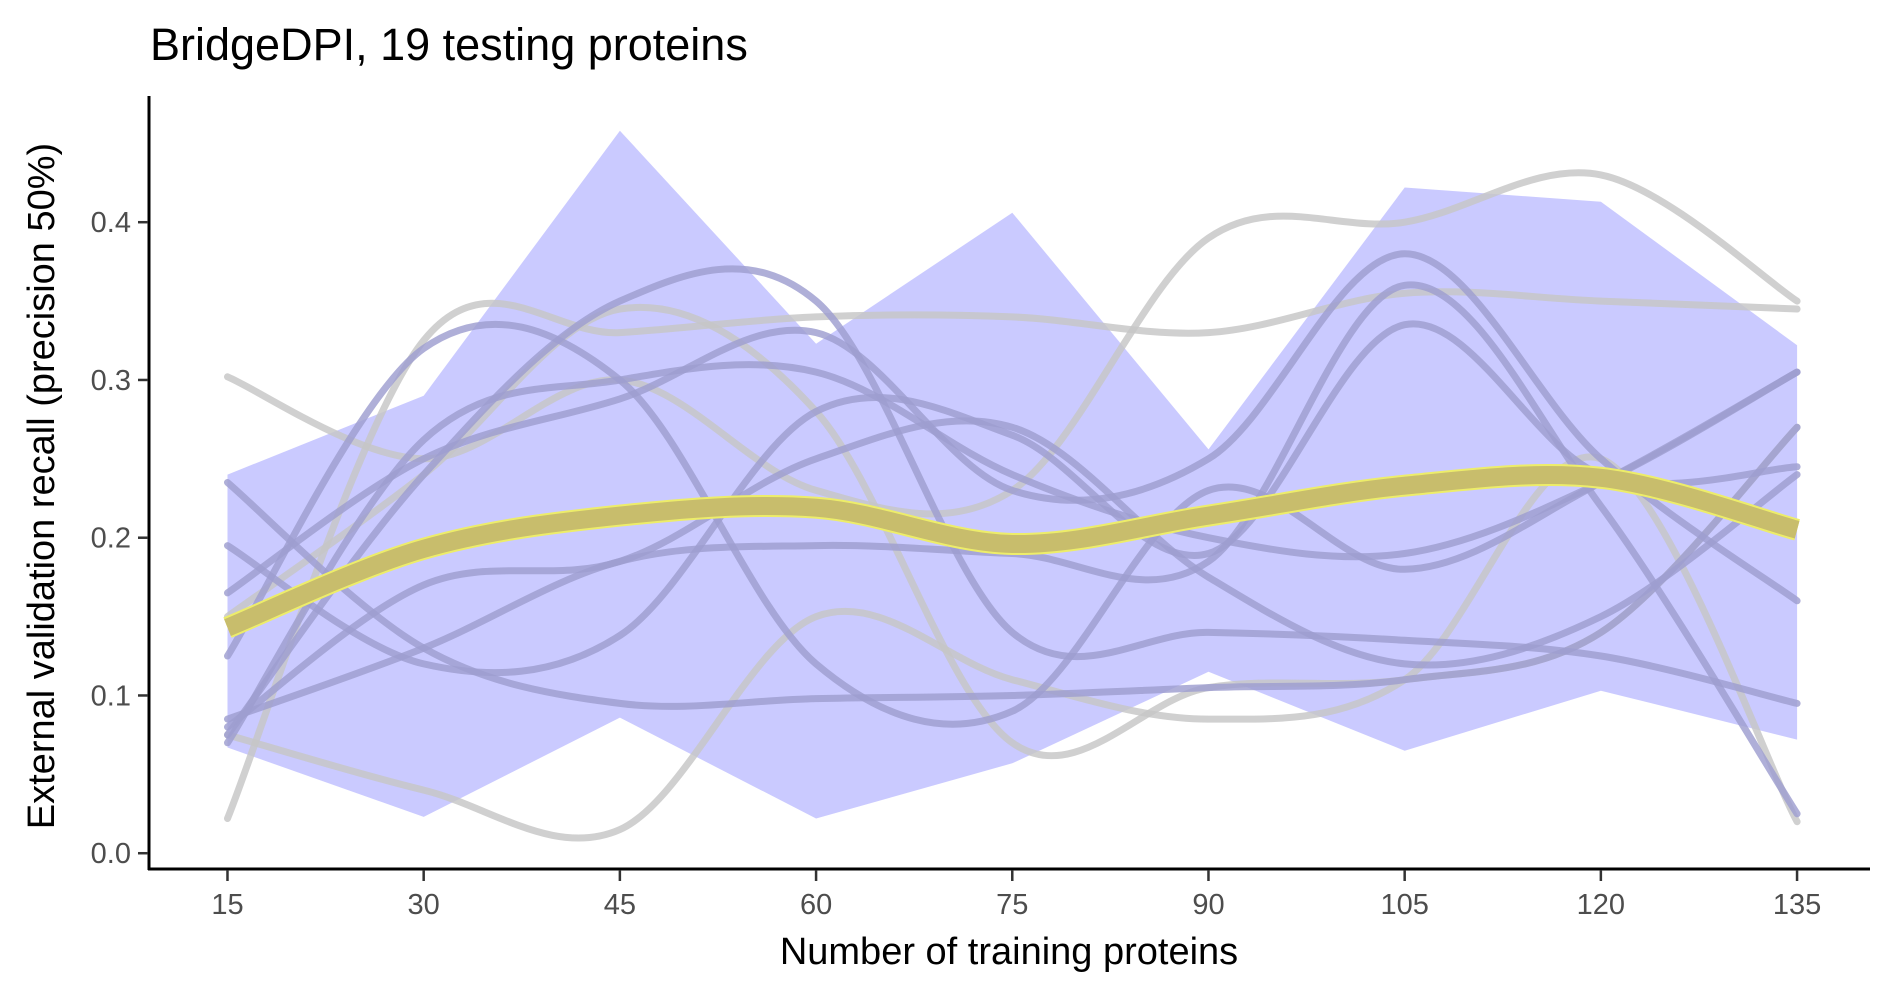  Describe the element at coordinates (1012, 551) in the screenshot. I see `mean-line` at that location.